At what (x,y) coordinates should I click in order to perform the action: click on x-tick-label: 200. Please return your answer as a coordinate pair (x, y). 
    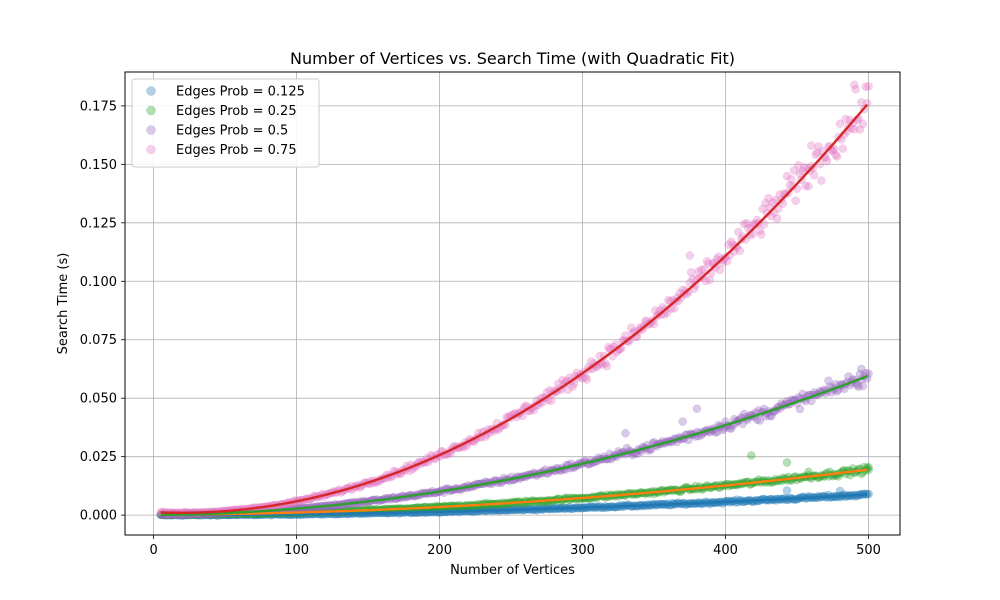
    Looking at the image, I should click on (439, 550).